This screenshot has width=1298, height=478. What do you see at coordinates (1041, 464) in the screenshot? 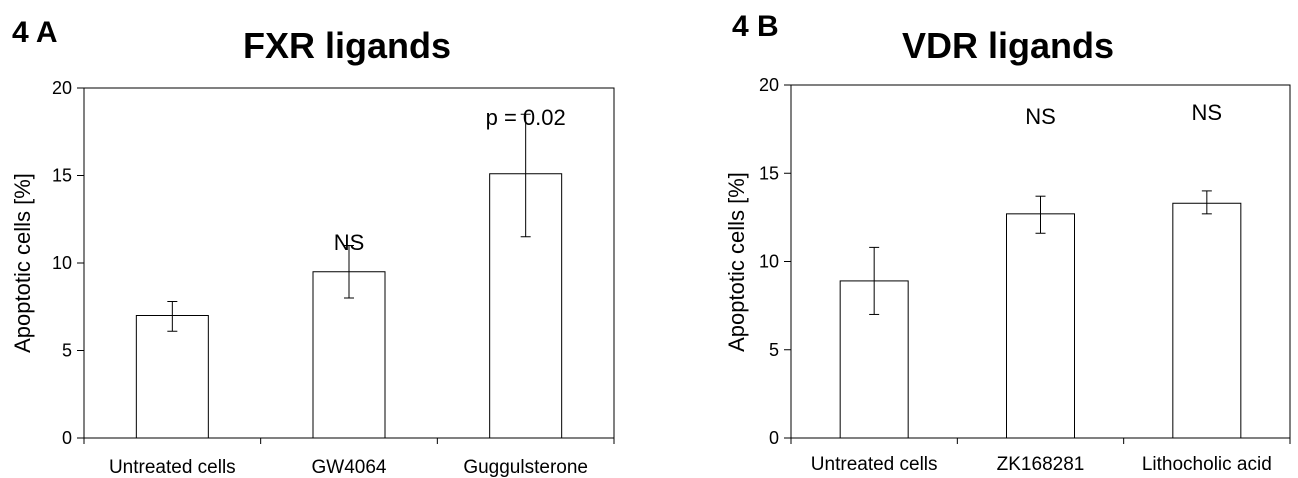
I see `x-tick-label: ZK168281` at bounding box center [1041, 464].